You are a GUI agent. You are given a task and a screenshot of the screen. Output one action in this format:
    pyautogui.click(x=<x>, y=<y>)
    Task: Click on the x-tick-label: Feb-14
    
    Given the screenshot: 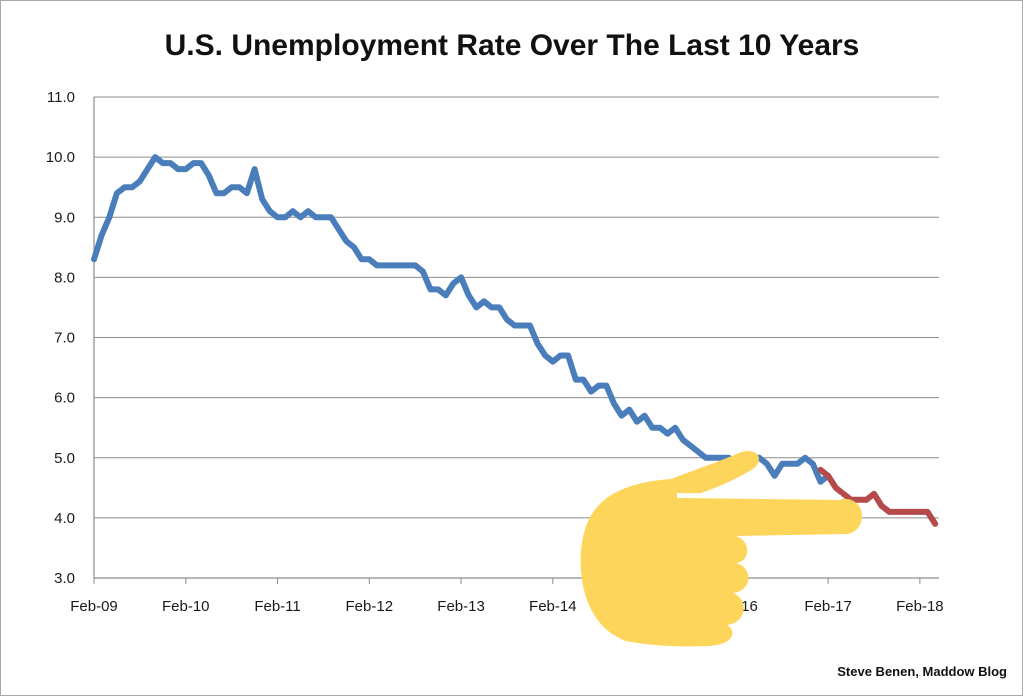 What is the action you would take?
    pyautogui.click(x=553, y=606)
    